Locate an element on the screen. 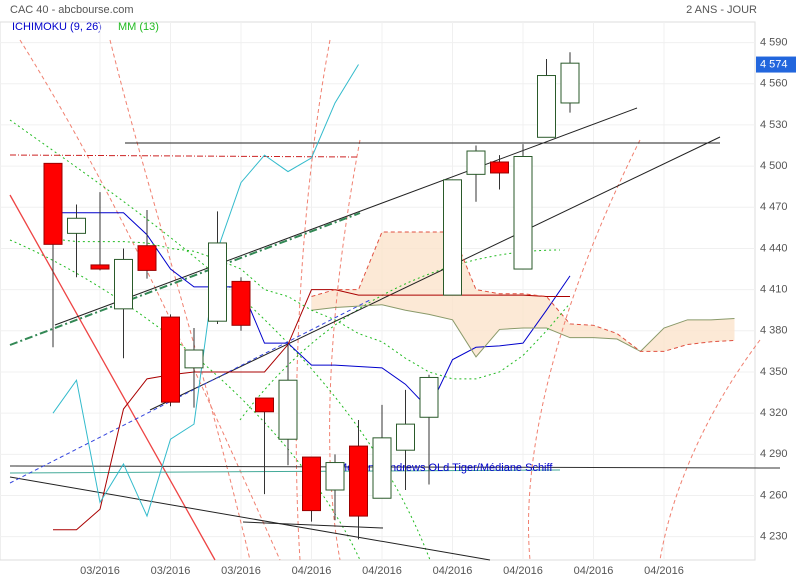 The height and width of the screenshot is (580, 800). price-tag-label: 4 574 is located at coordinates (774, 64).